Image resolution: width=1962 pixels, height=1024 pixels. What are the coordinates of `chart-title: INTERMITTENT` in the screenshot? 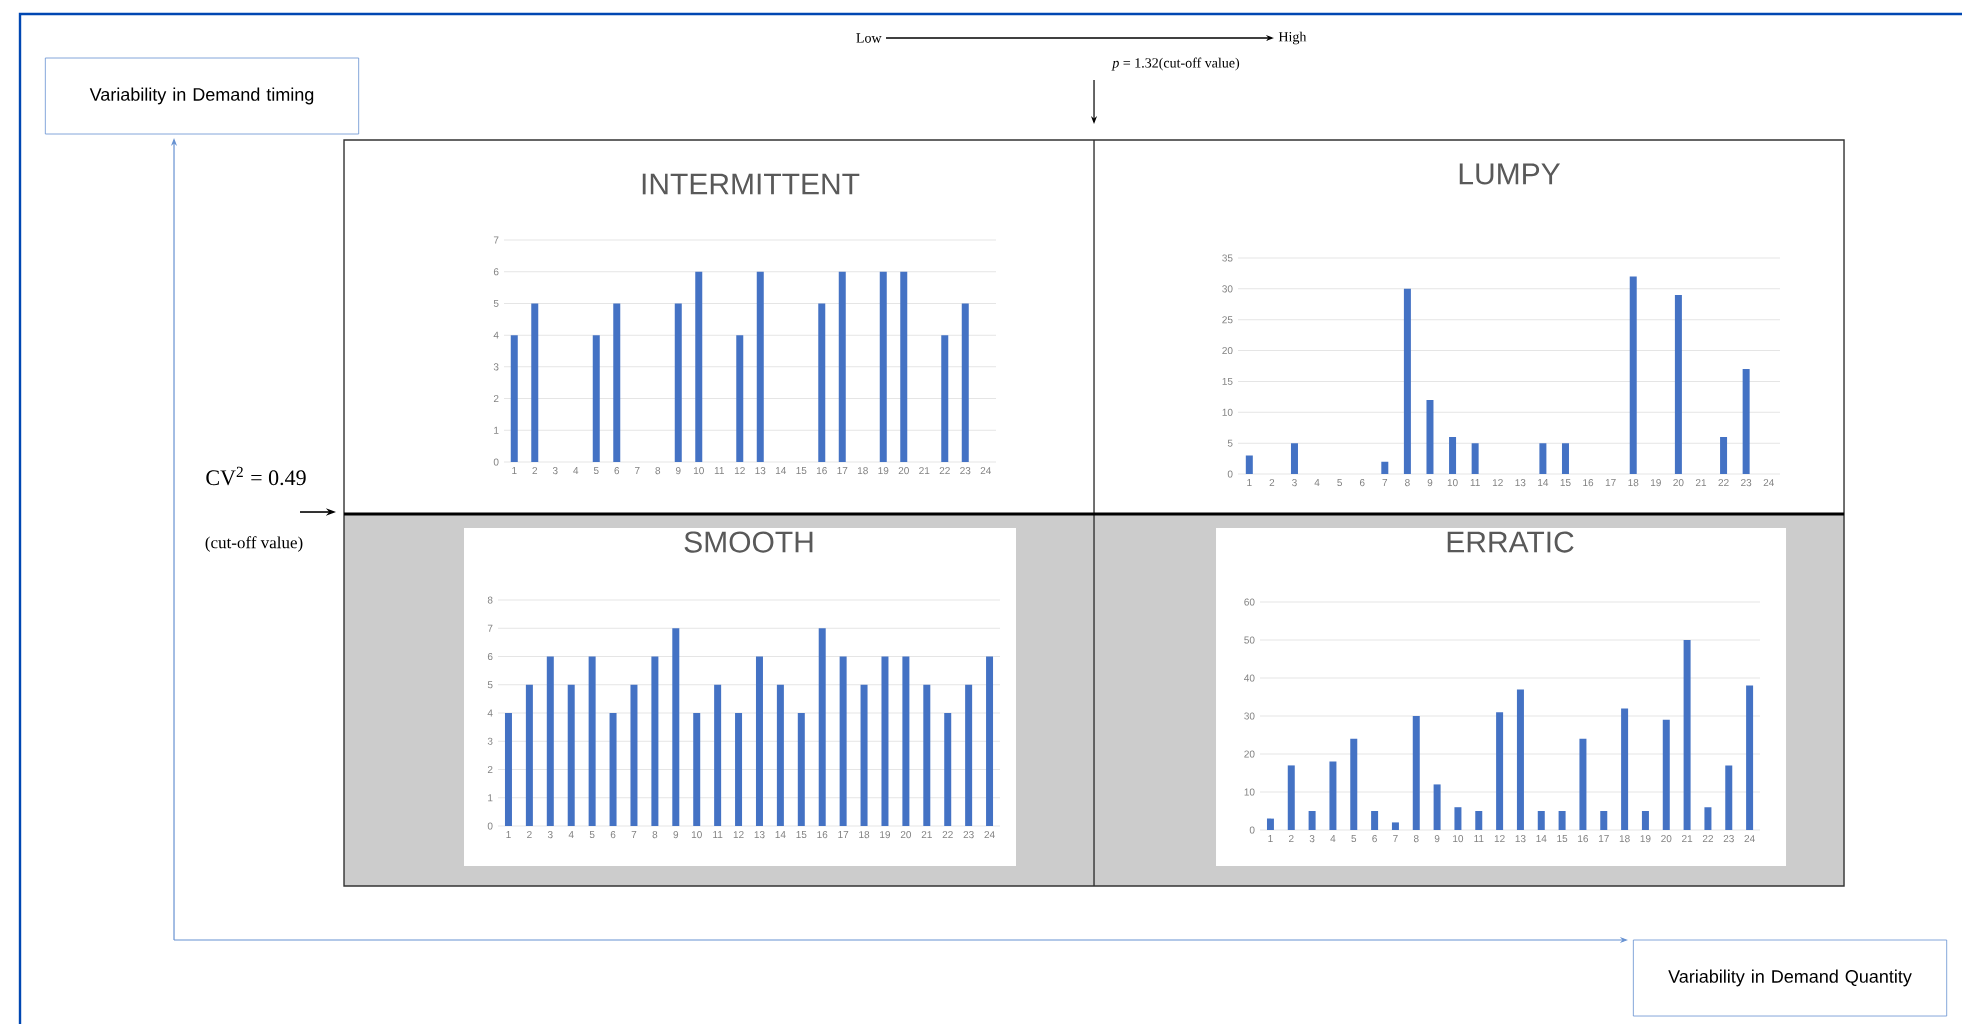 It's located at (751, 184).